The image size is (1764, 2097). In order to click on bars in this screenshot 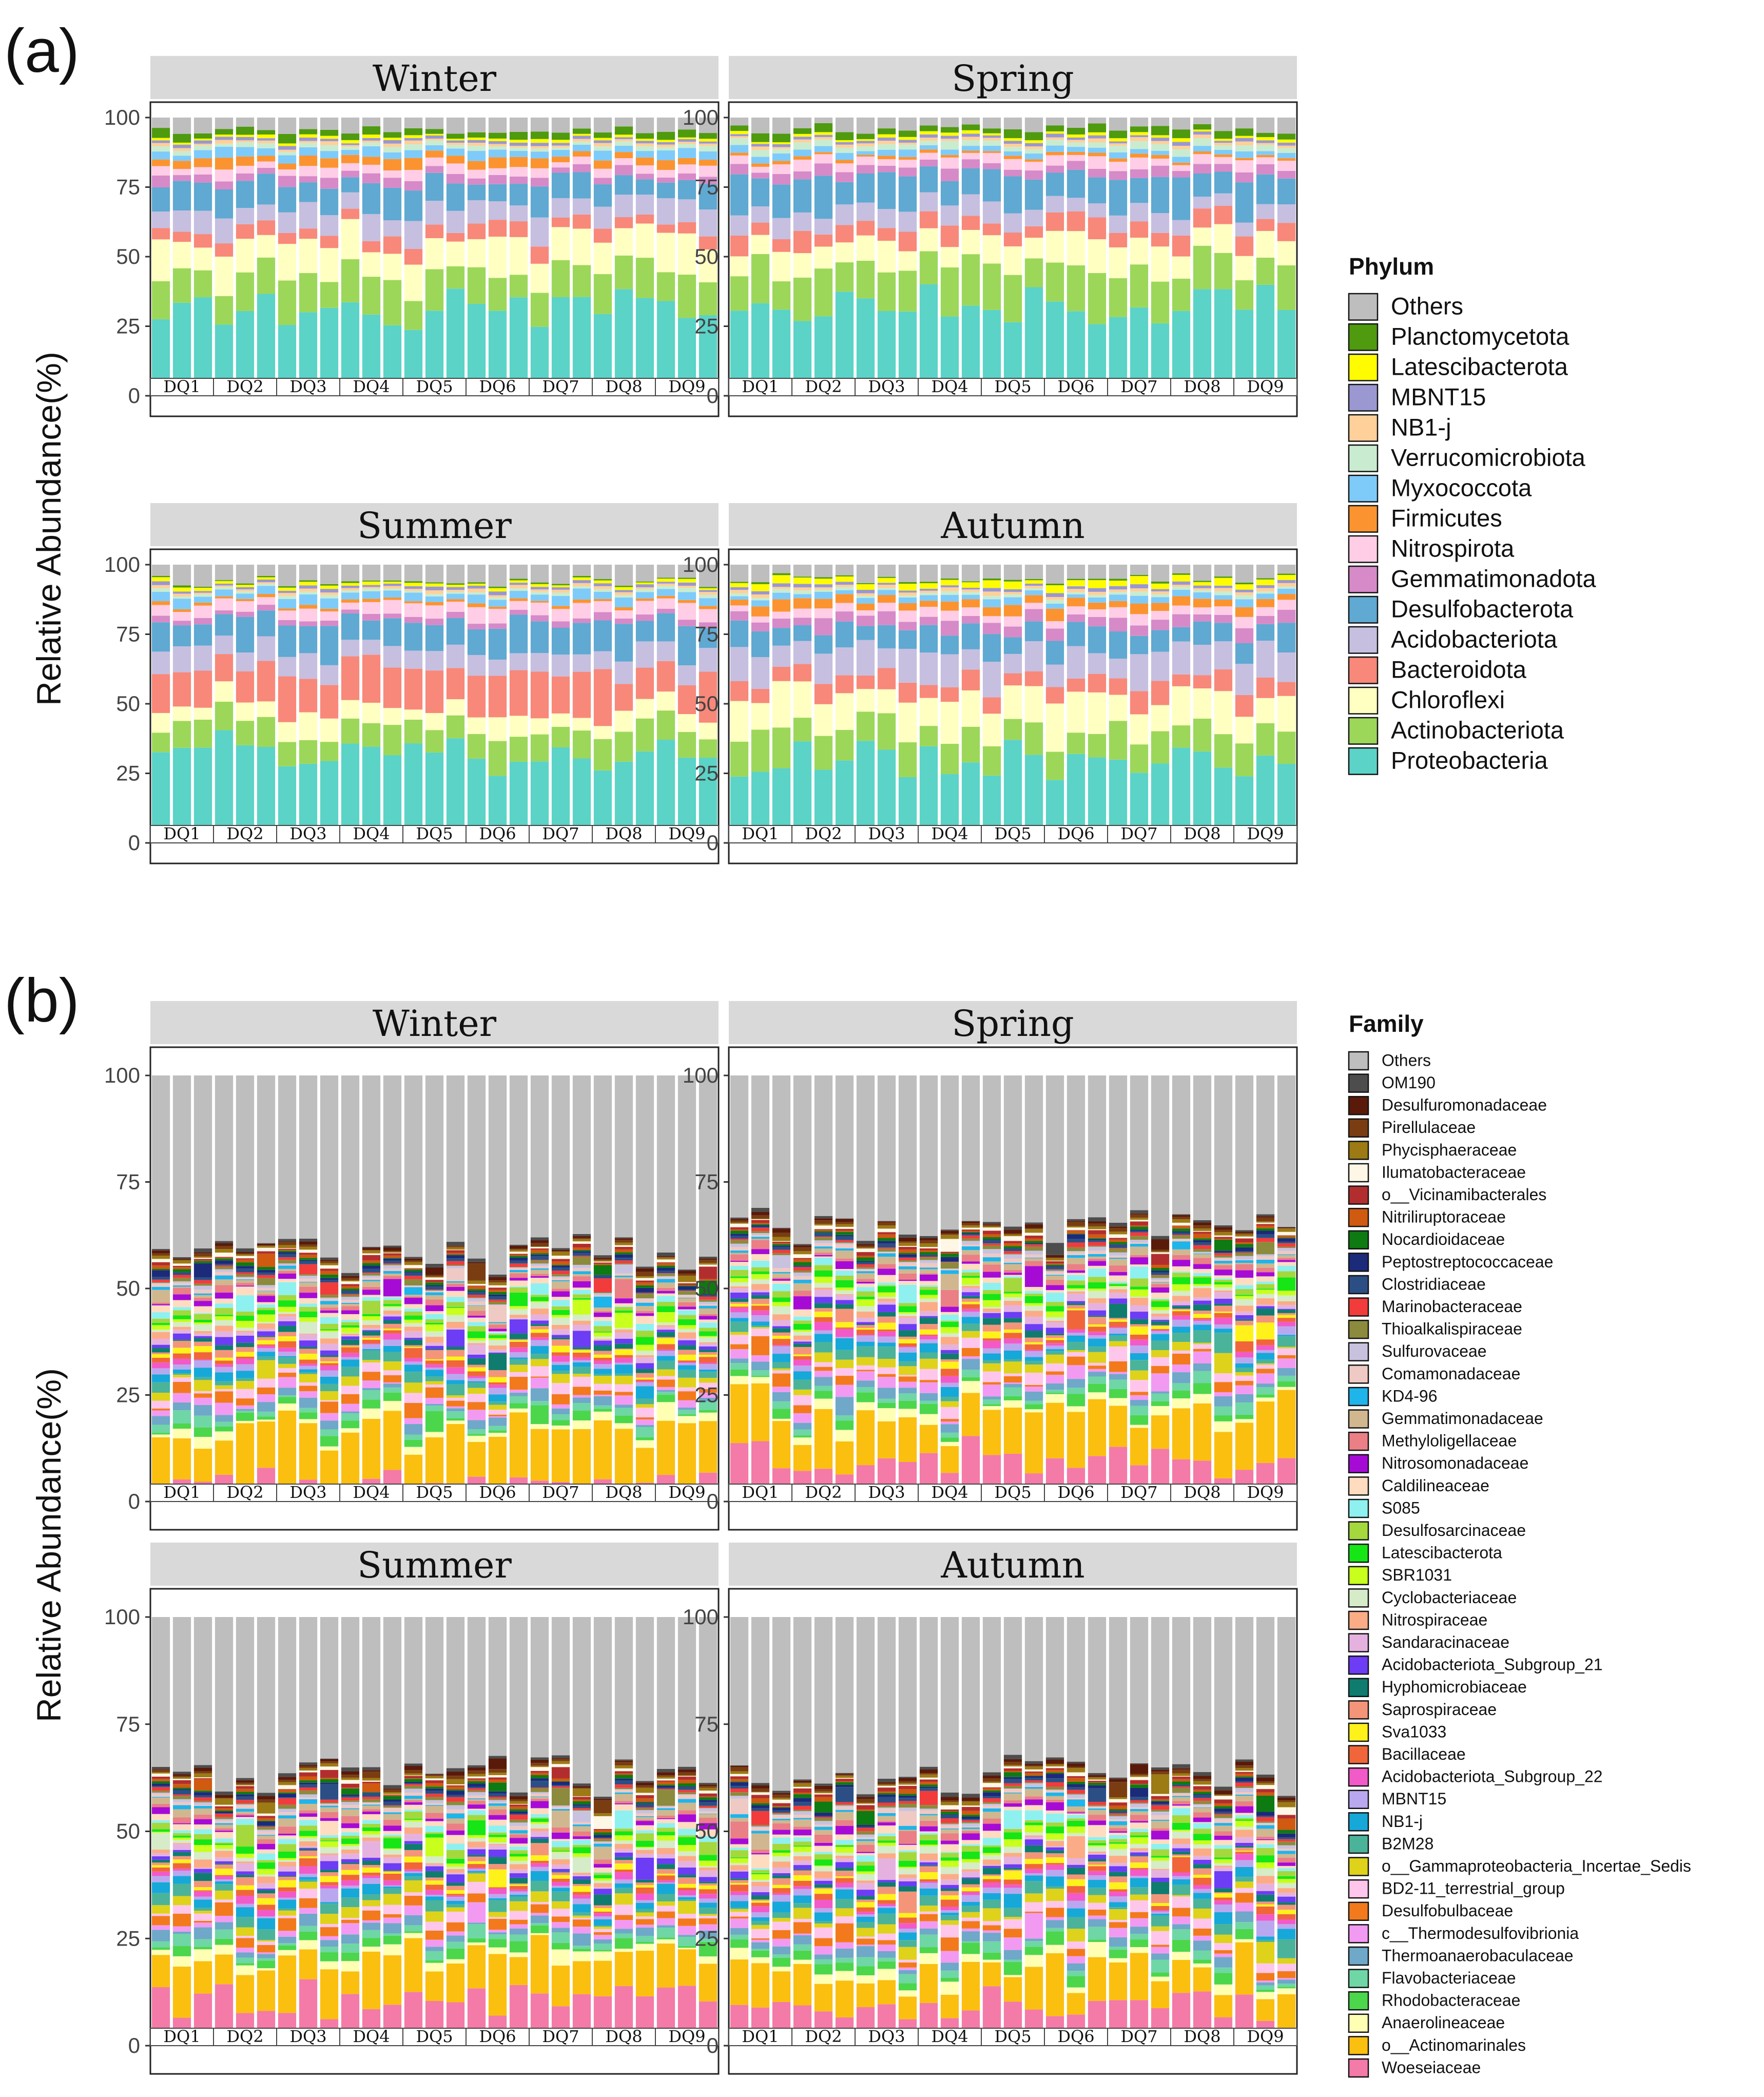, I will do `click(1013, 704)`.